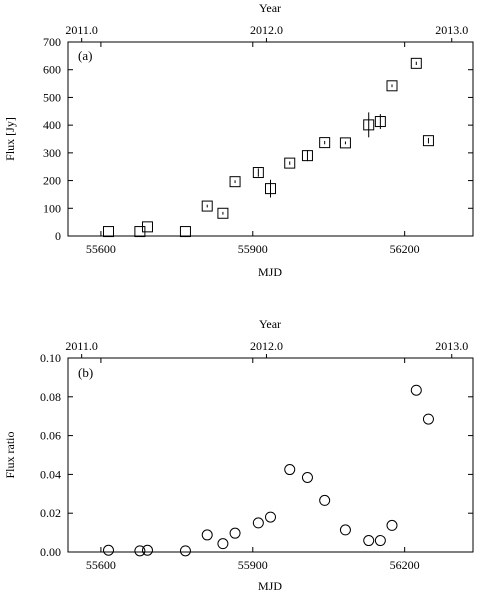 The height and width of the screenshot is (596, 491). Describe the element at coordinates (50, 397) in the screenshot. I see `flux-ratio-y-tick-label: 0.08` at that location.